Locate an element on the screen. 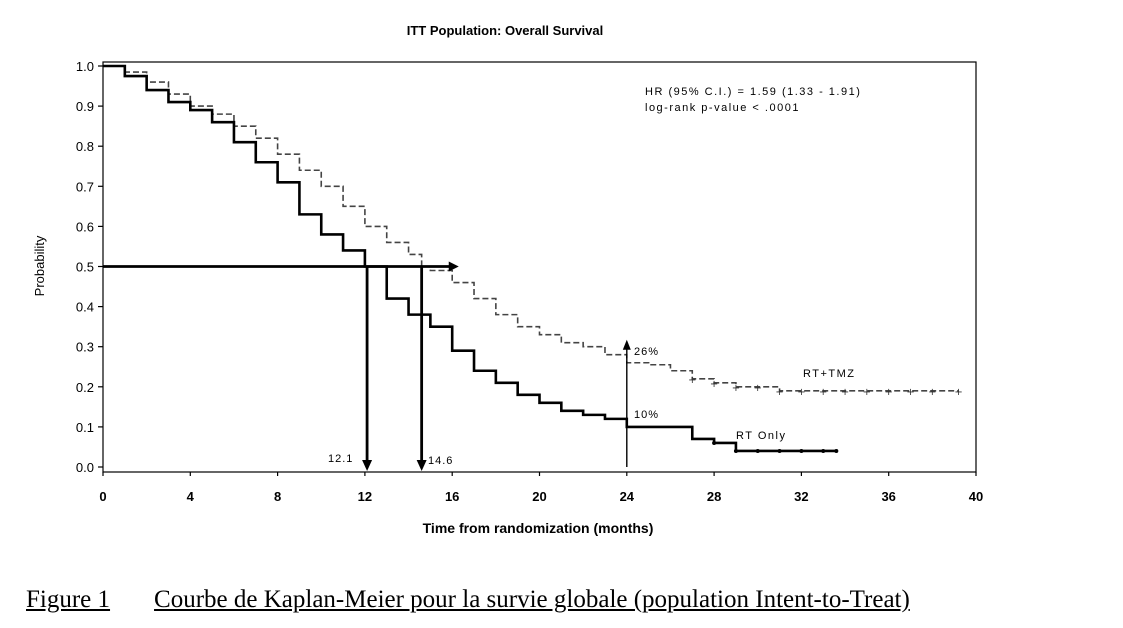  y-axis: 0.0 0.1 0.2 0.3 0.4 0.5 0.6 0.7 0.8 0.9 1.0 is located at coordinates (89, 267).